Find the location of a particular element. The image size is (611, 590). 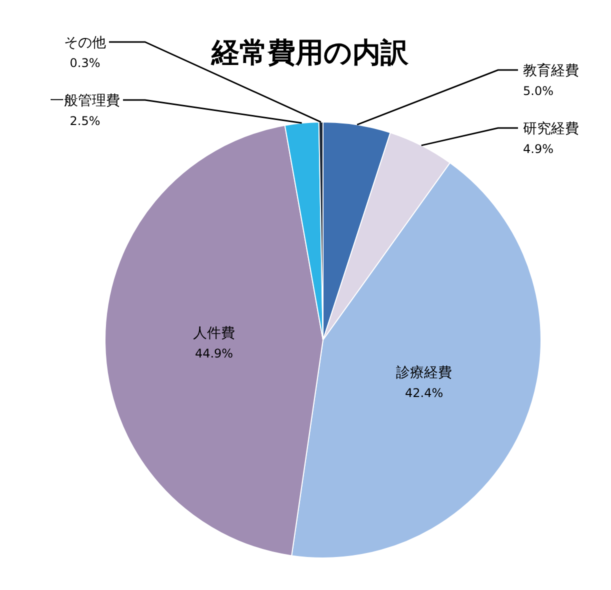

data-label: 2.5% is located at coordinates (85, 121).